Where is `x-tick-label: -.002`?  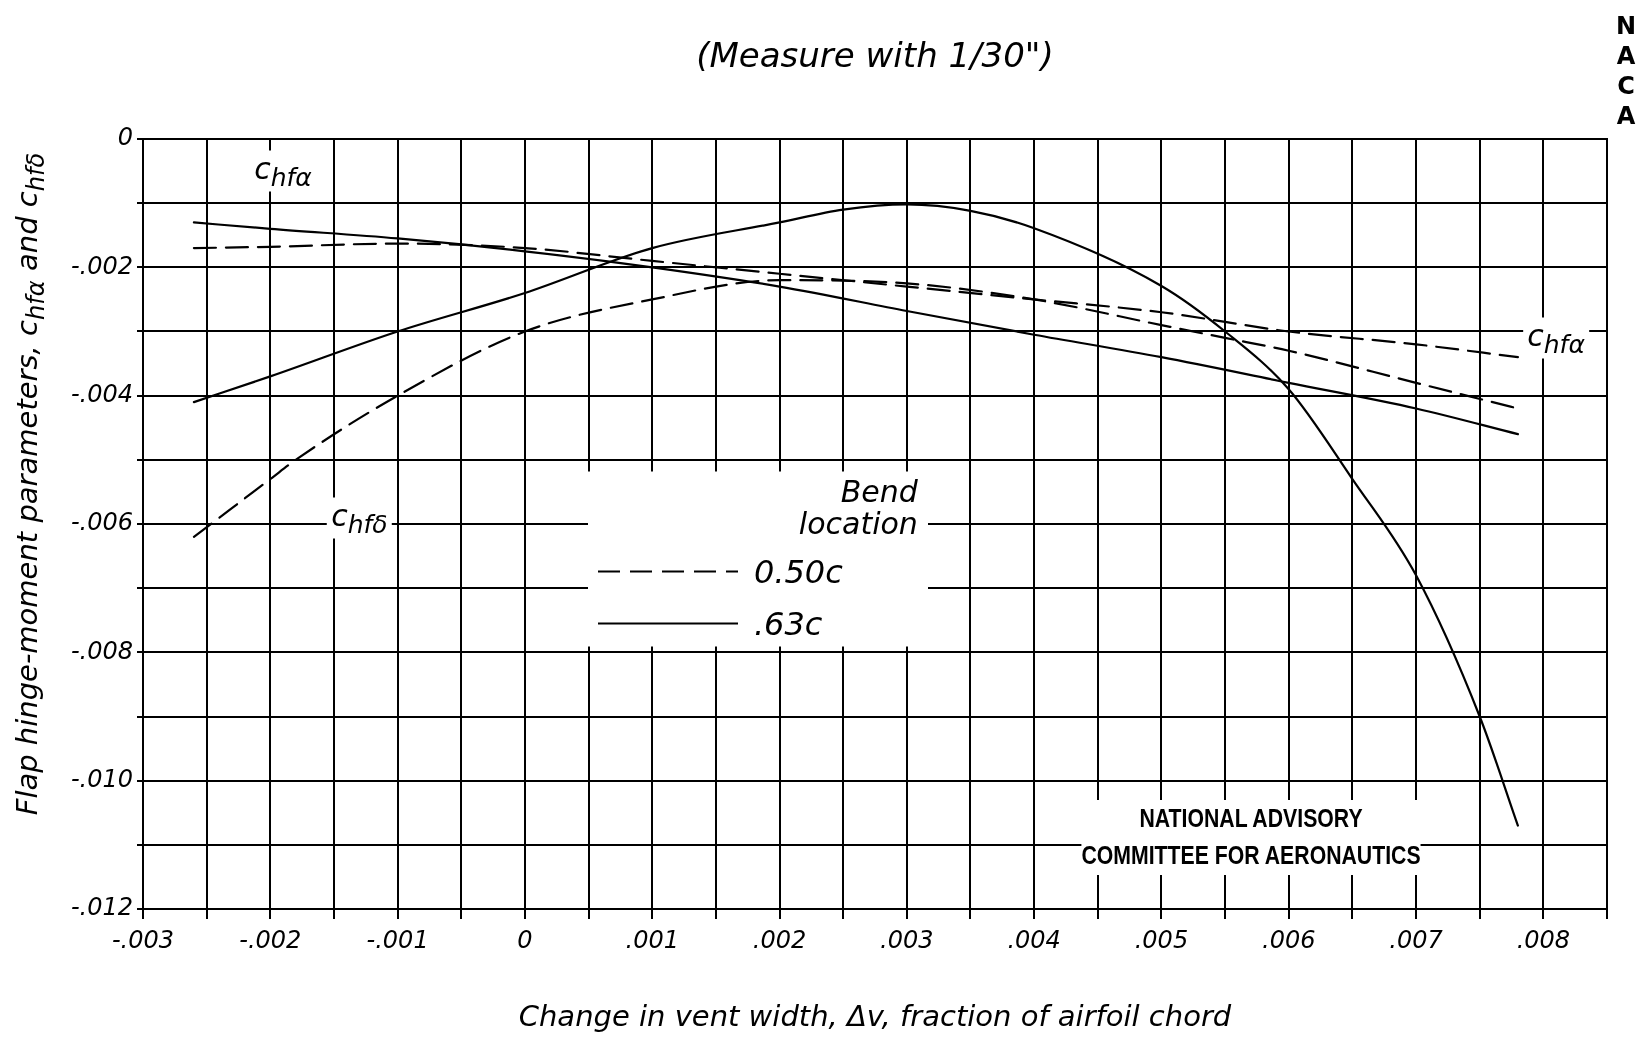
x-tick-label: -.002 is located at coordinates (270, 939).